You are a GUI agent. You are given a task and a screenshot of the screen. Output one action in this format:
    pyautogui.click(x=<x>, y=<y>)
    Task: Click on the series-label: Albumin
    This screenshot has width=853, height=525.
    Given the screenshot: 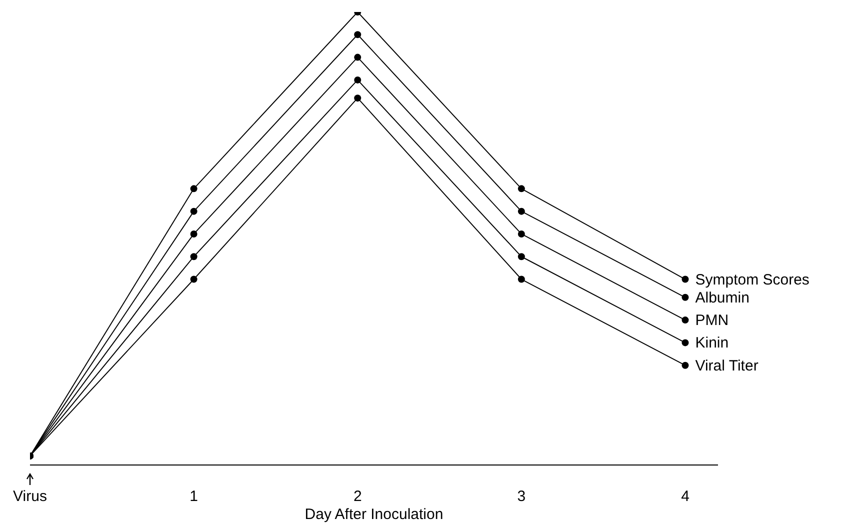 What is the action you would take?
    pyautogui.click(x=722, y=297)
    